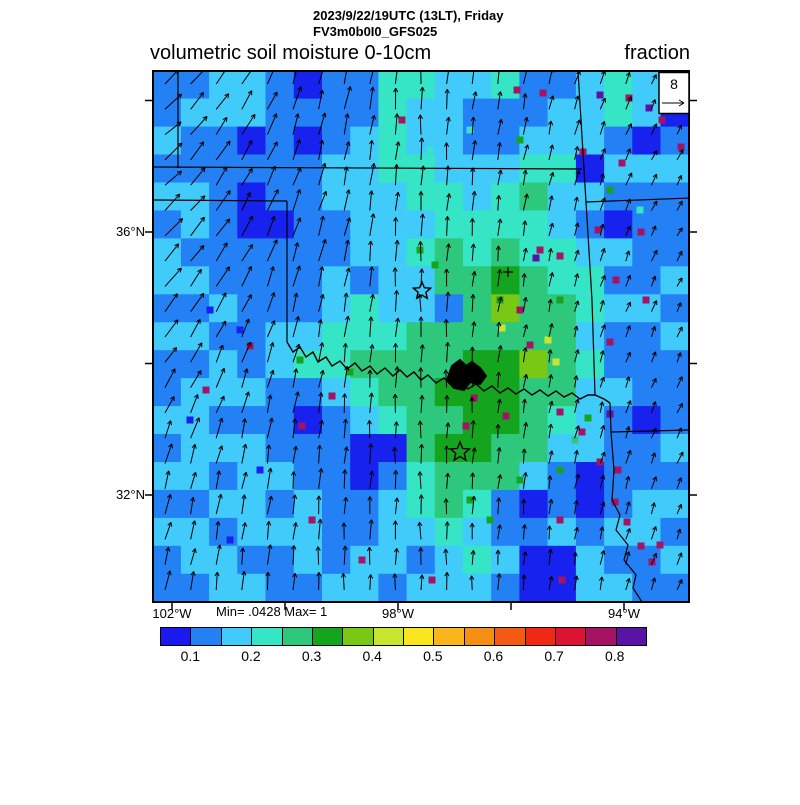 Image resolution: width=800 pixels, height=805 pixels. Describe the element at coordinates (624, 613) in the screenshot. I see `lon-label-94w: 94°W` at that location.